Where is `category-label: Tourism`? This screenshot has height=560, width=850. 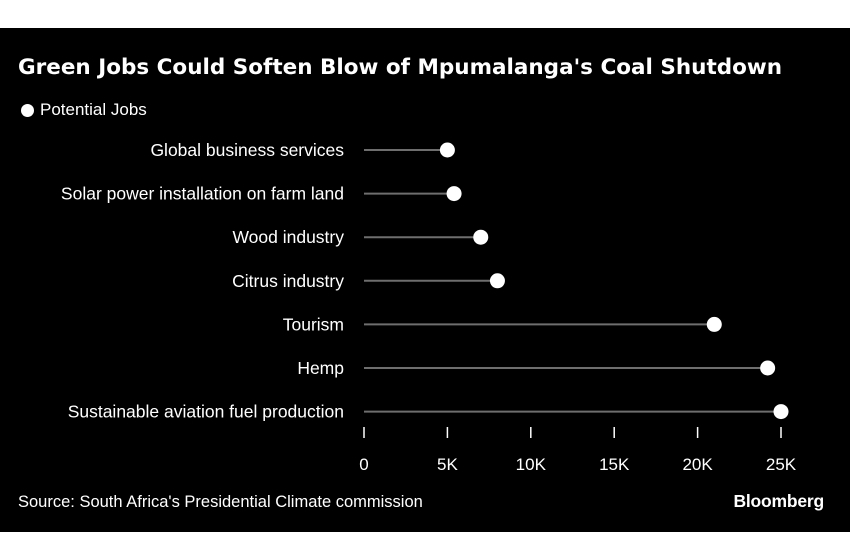 category-label: Tourism is located at coordinates (313, 324).